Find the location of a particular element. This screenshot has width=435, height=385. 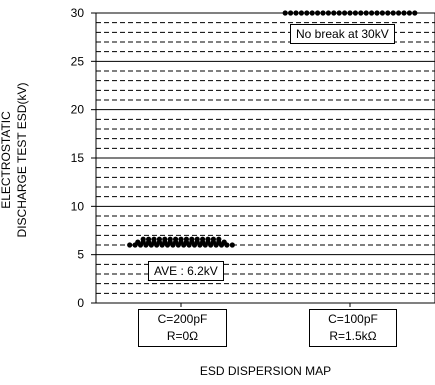

y-tick-label: 5 is located at coordinates (80, 255).